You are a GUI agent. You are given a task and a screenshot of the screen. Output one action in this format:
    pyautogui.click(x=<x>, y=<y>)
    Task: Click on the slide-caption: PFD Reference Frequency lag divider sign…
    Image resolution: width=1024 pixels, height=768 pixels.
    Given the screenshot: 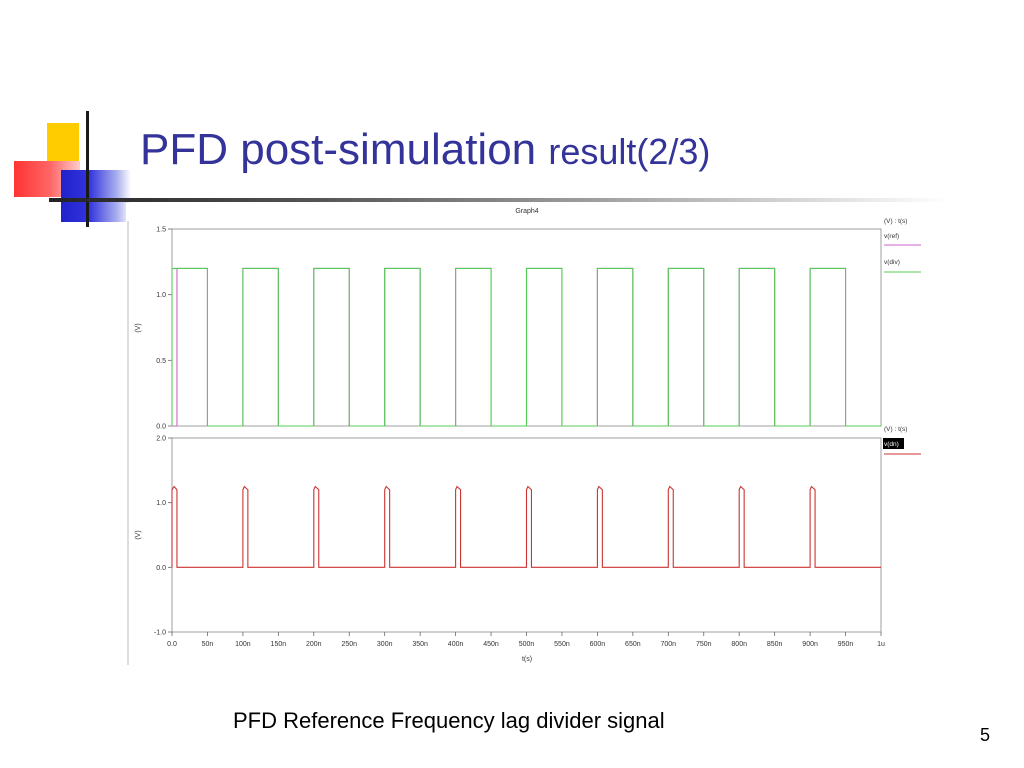 What is the action you would take?
    pyautogui.click(x=449, y=720)
    